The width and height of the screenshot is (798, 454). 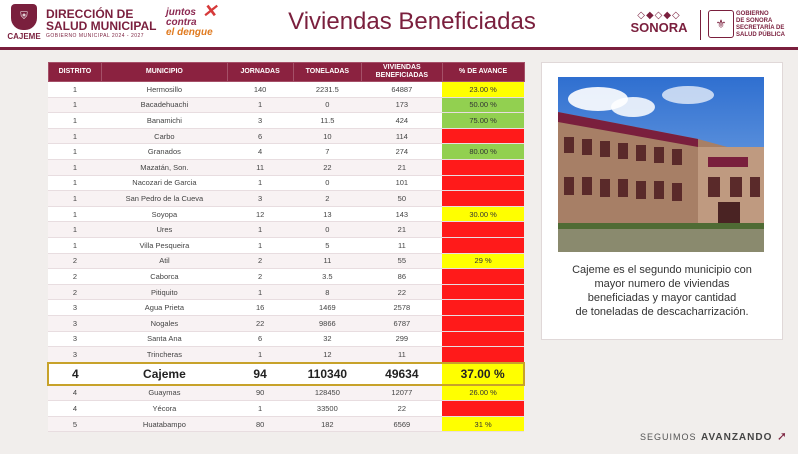 What do you see at coordinates (260, 323) in the screenshot?
I see `cell-jornadas: 22` at bounding box center [260, 323].